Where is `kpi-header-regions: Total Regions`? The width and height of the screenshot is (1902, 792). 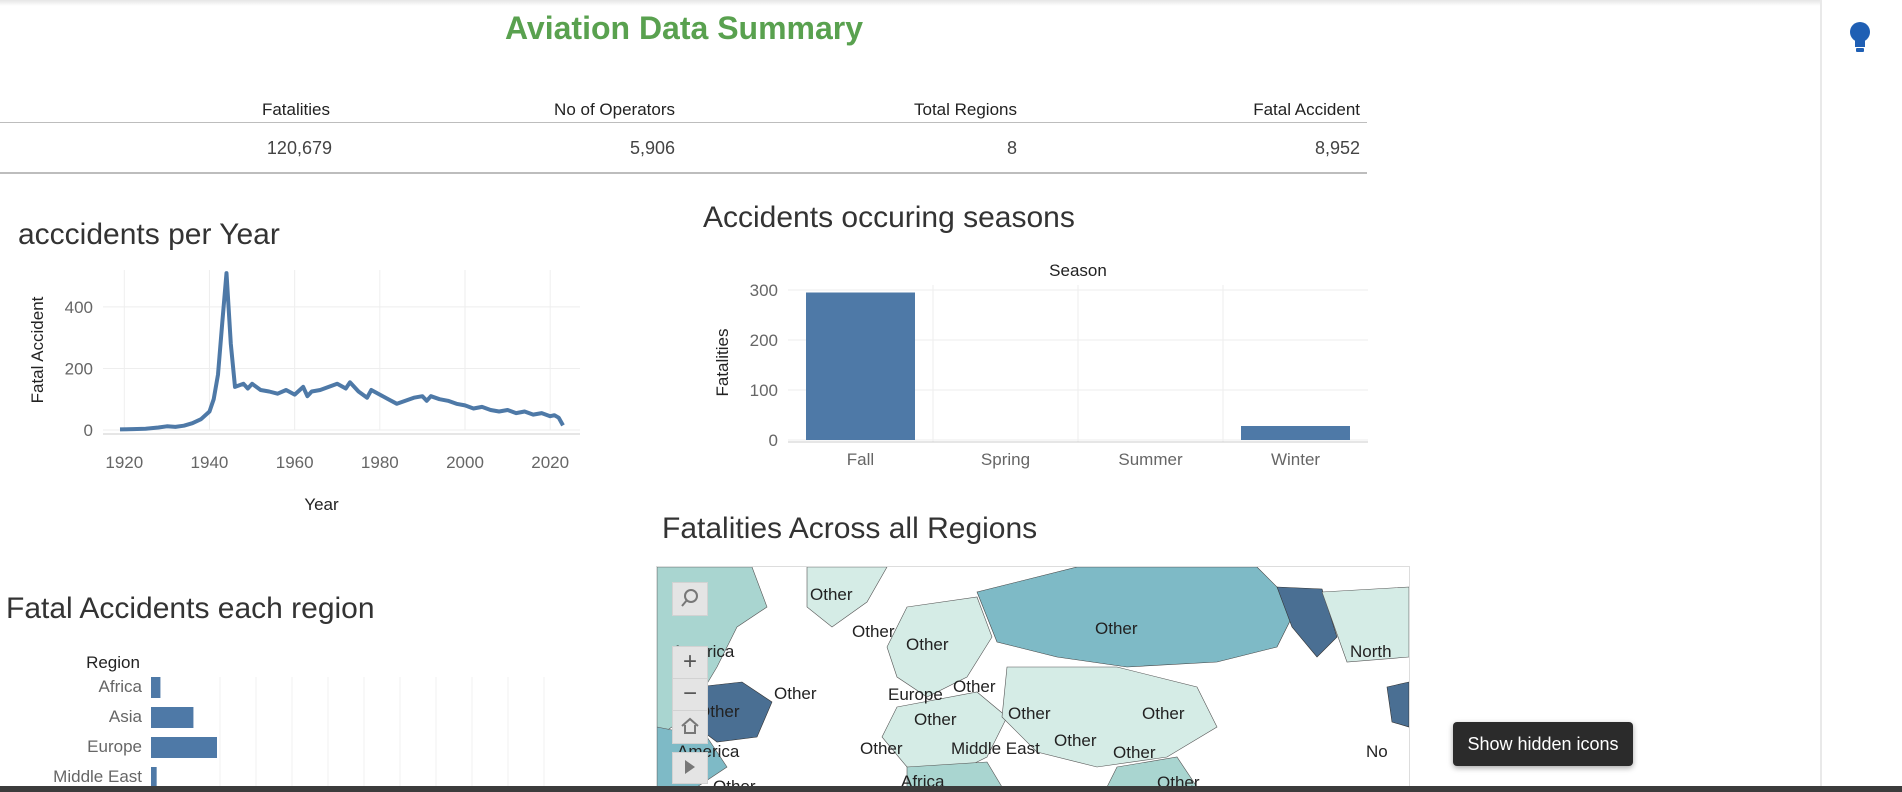
kpi-header-regions: Total Regions is located at coordinates (965, 109).